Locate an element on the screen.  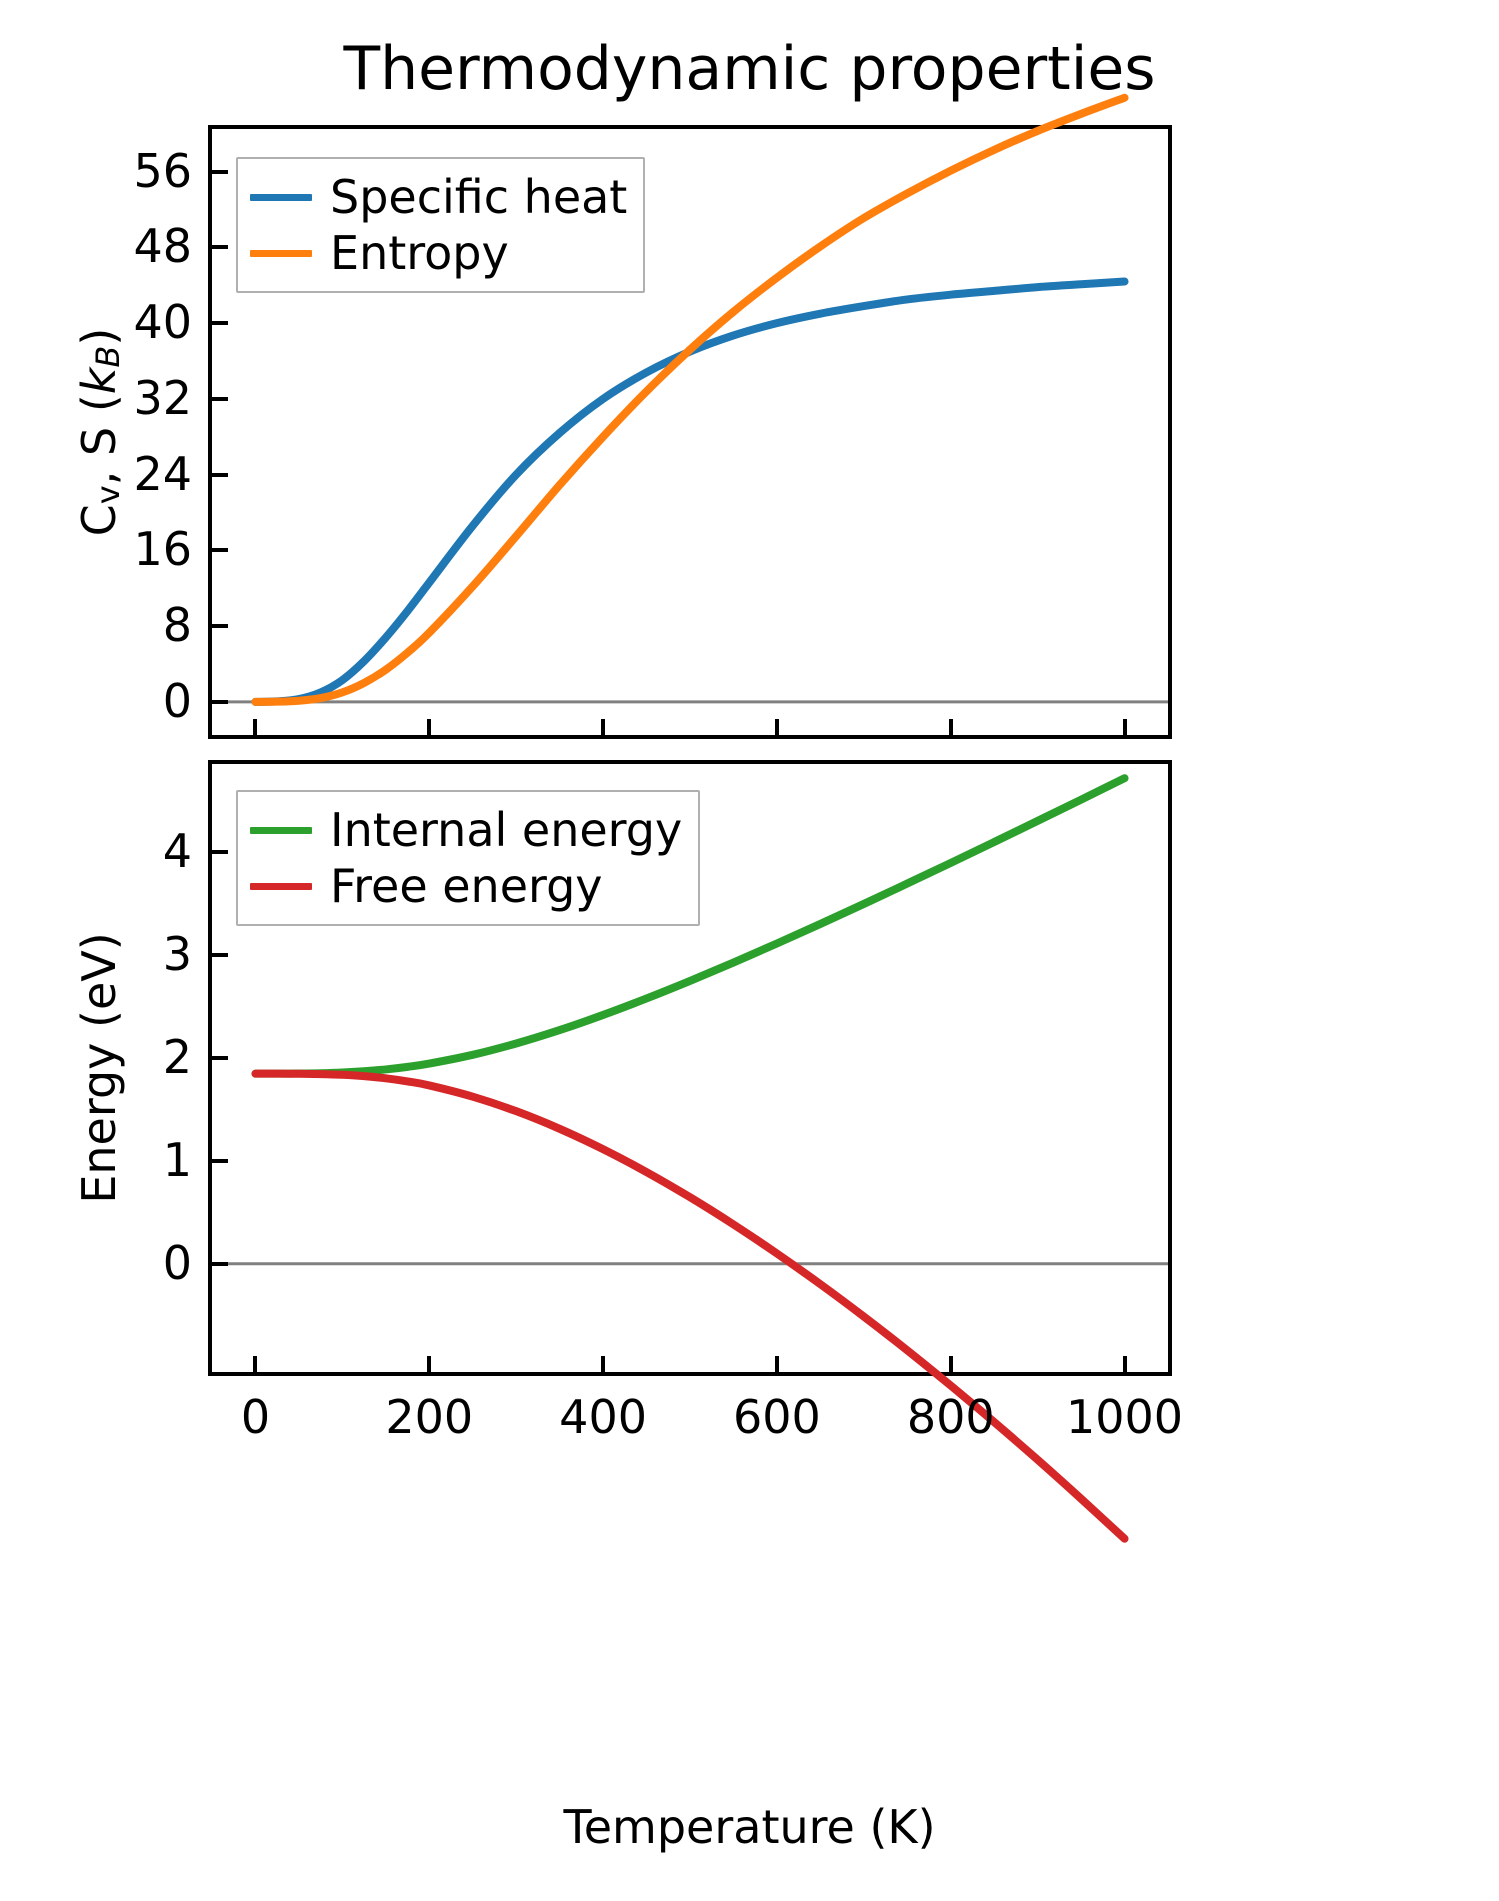
y-axis-label-top: Cv, S (kB) is located at coordinates (99, 432).